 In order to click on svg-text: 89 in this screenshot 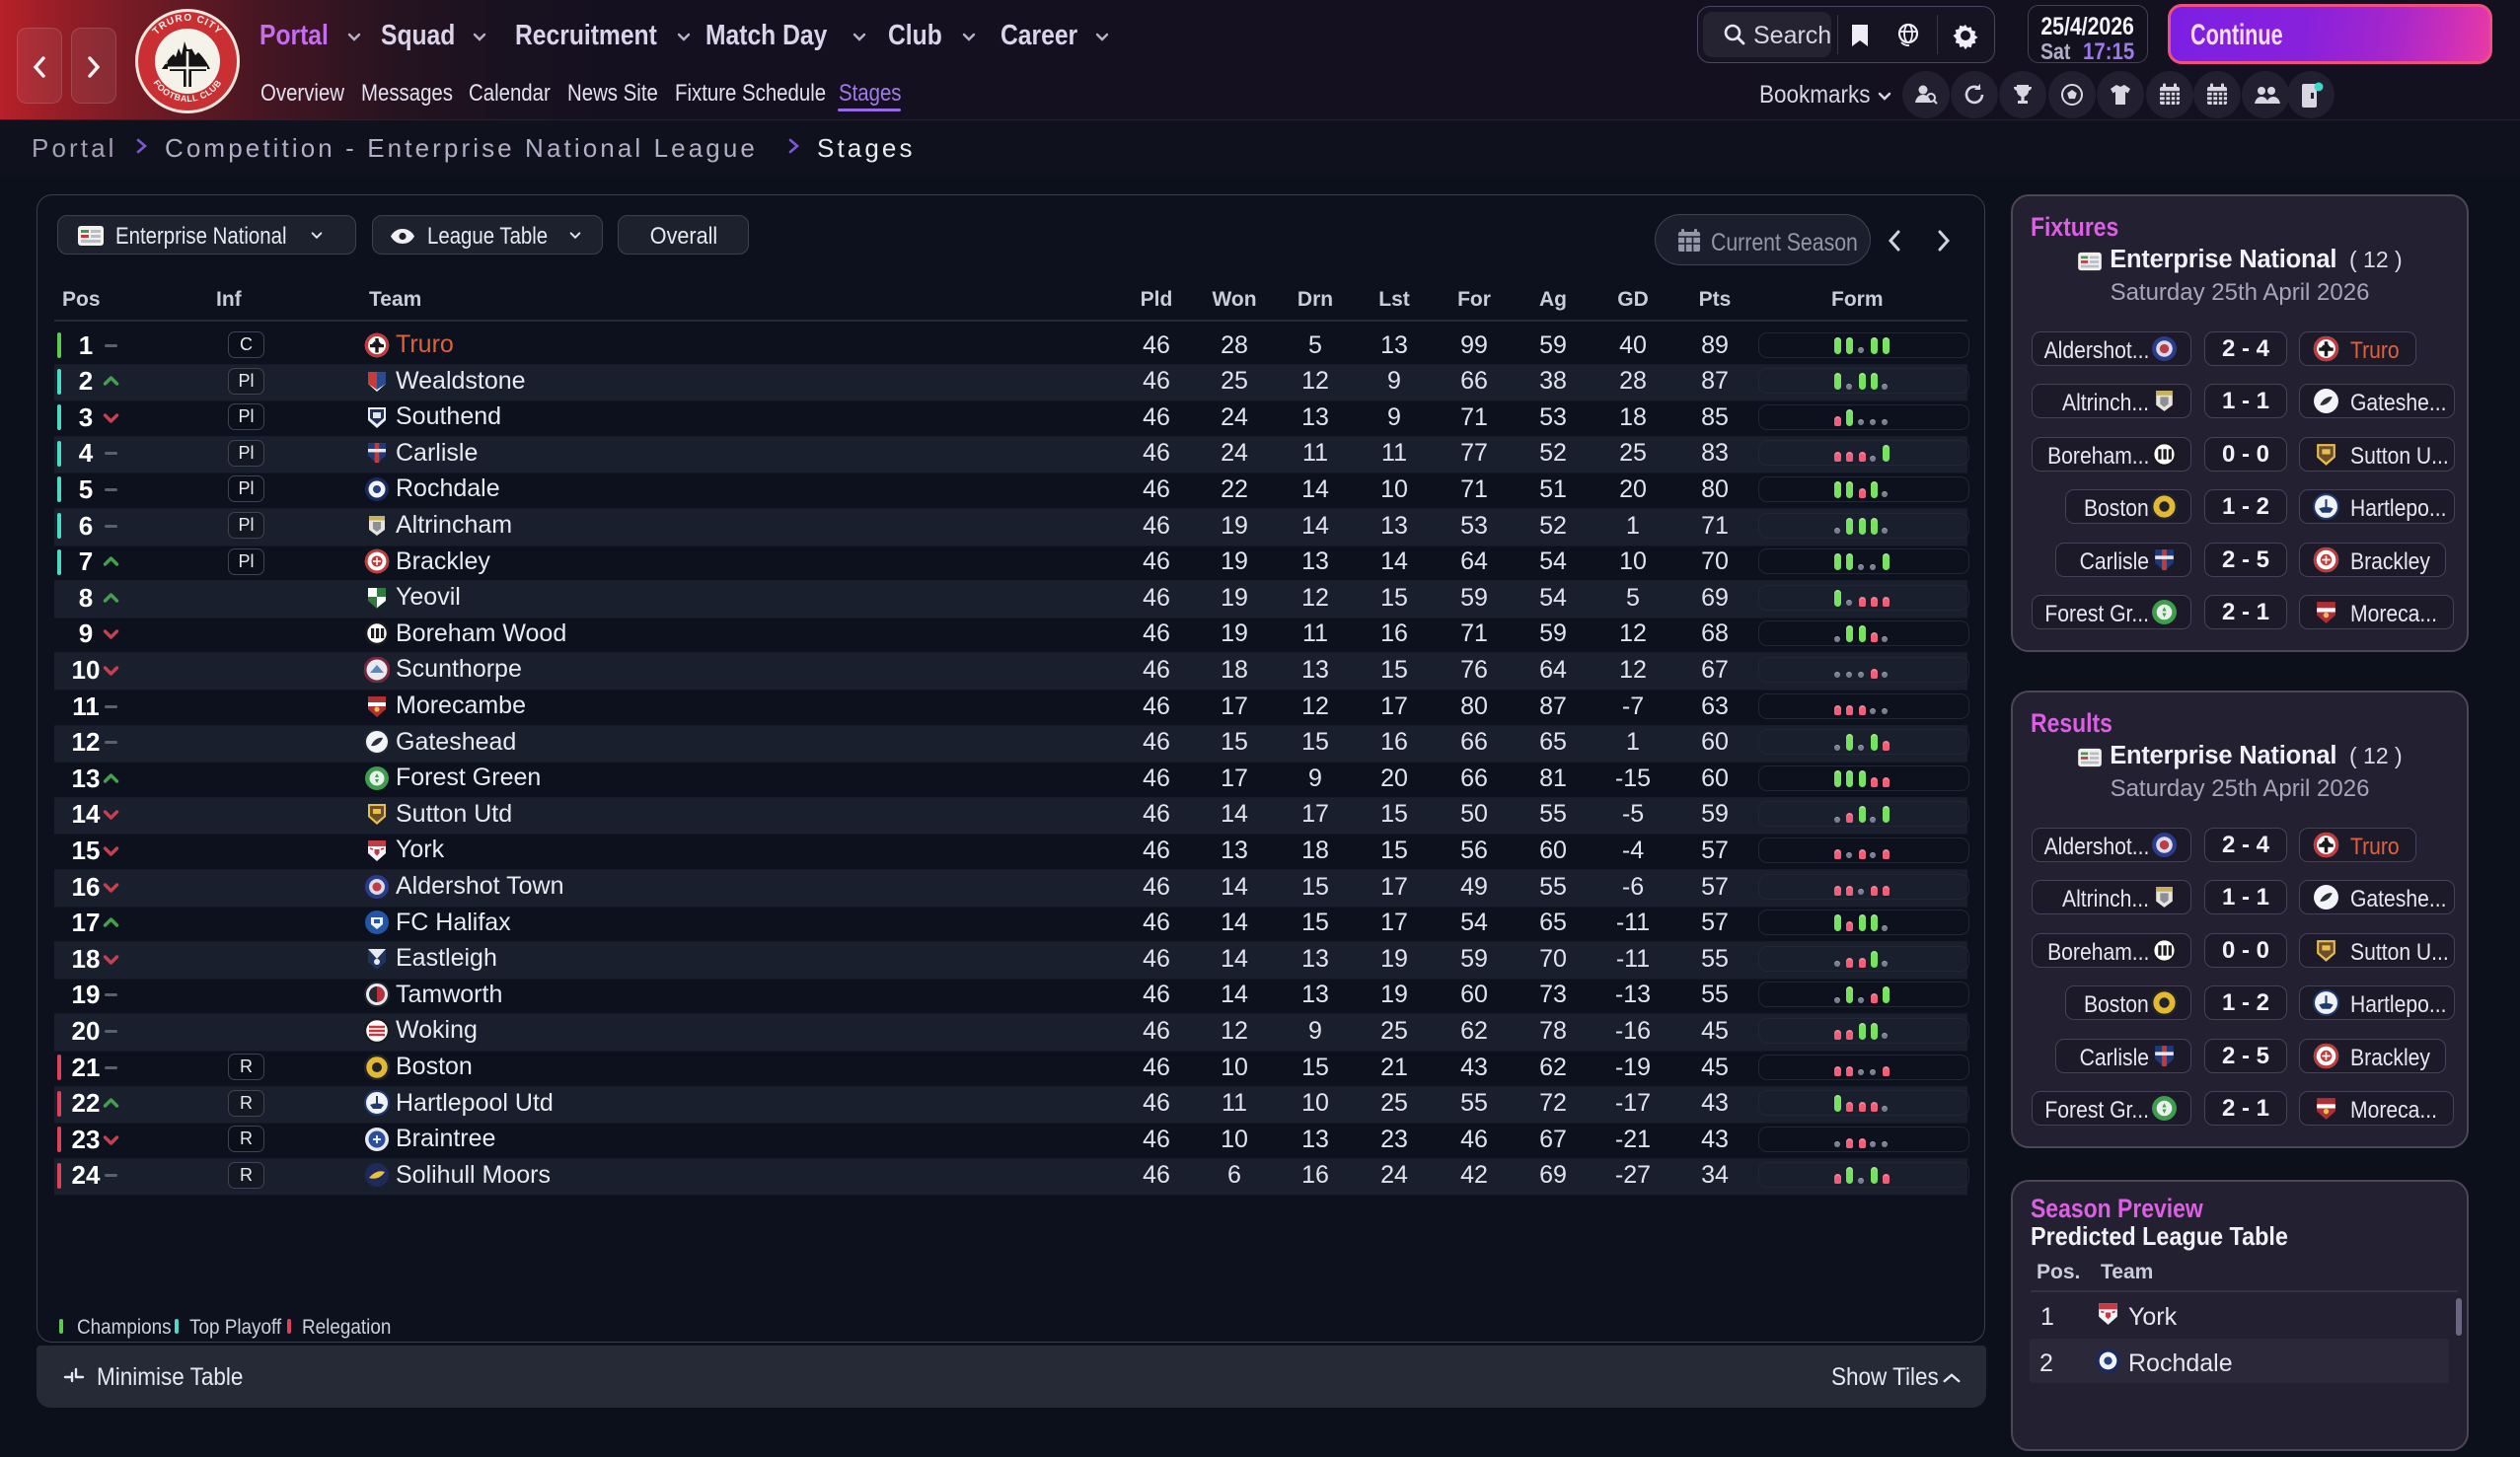, I will do `click(211, 62)`.